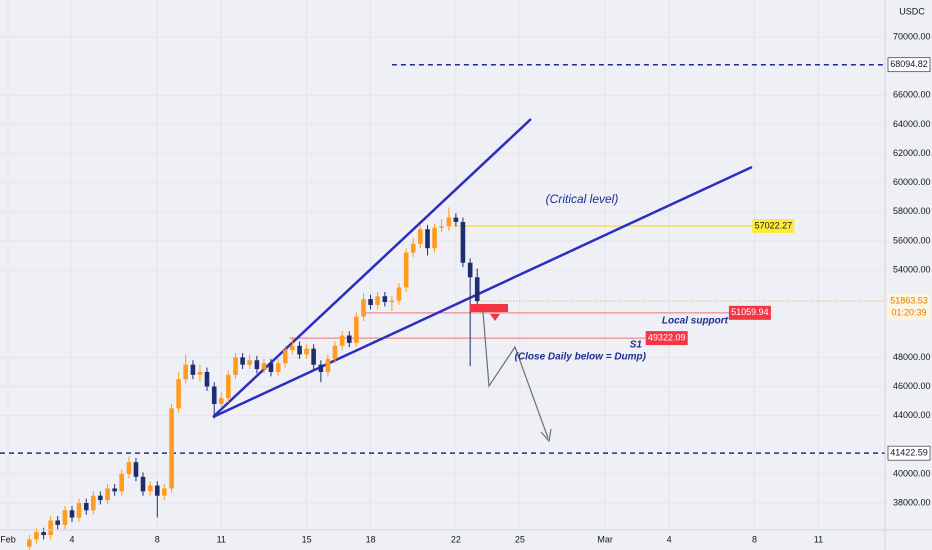 The image size is (932, 550). Describe the element at coordinates (456, 539) in the screenshot. I see `x-tick-label: 22` at that location.